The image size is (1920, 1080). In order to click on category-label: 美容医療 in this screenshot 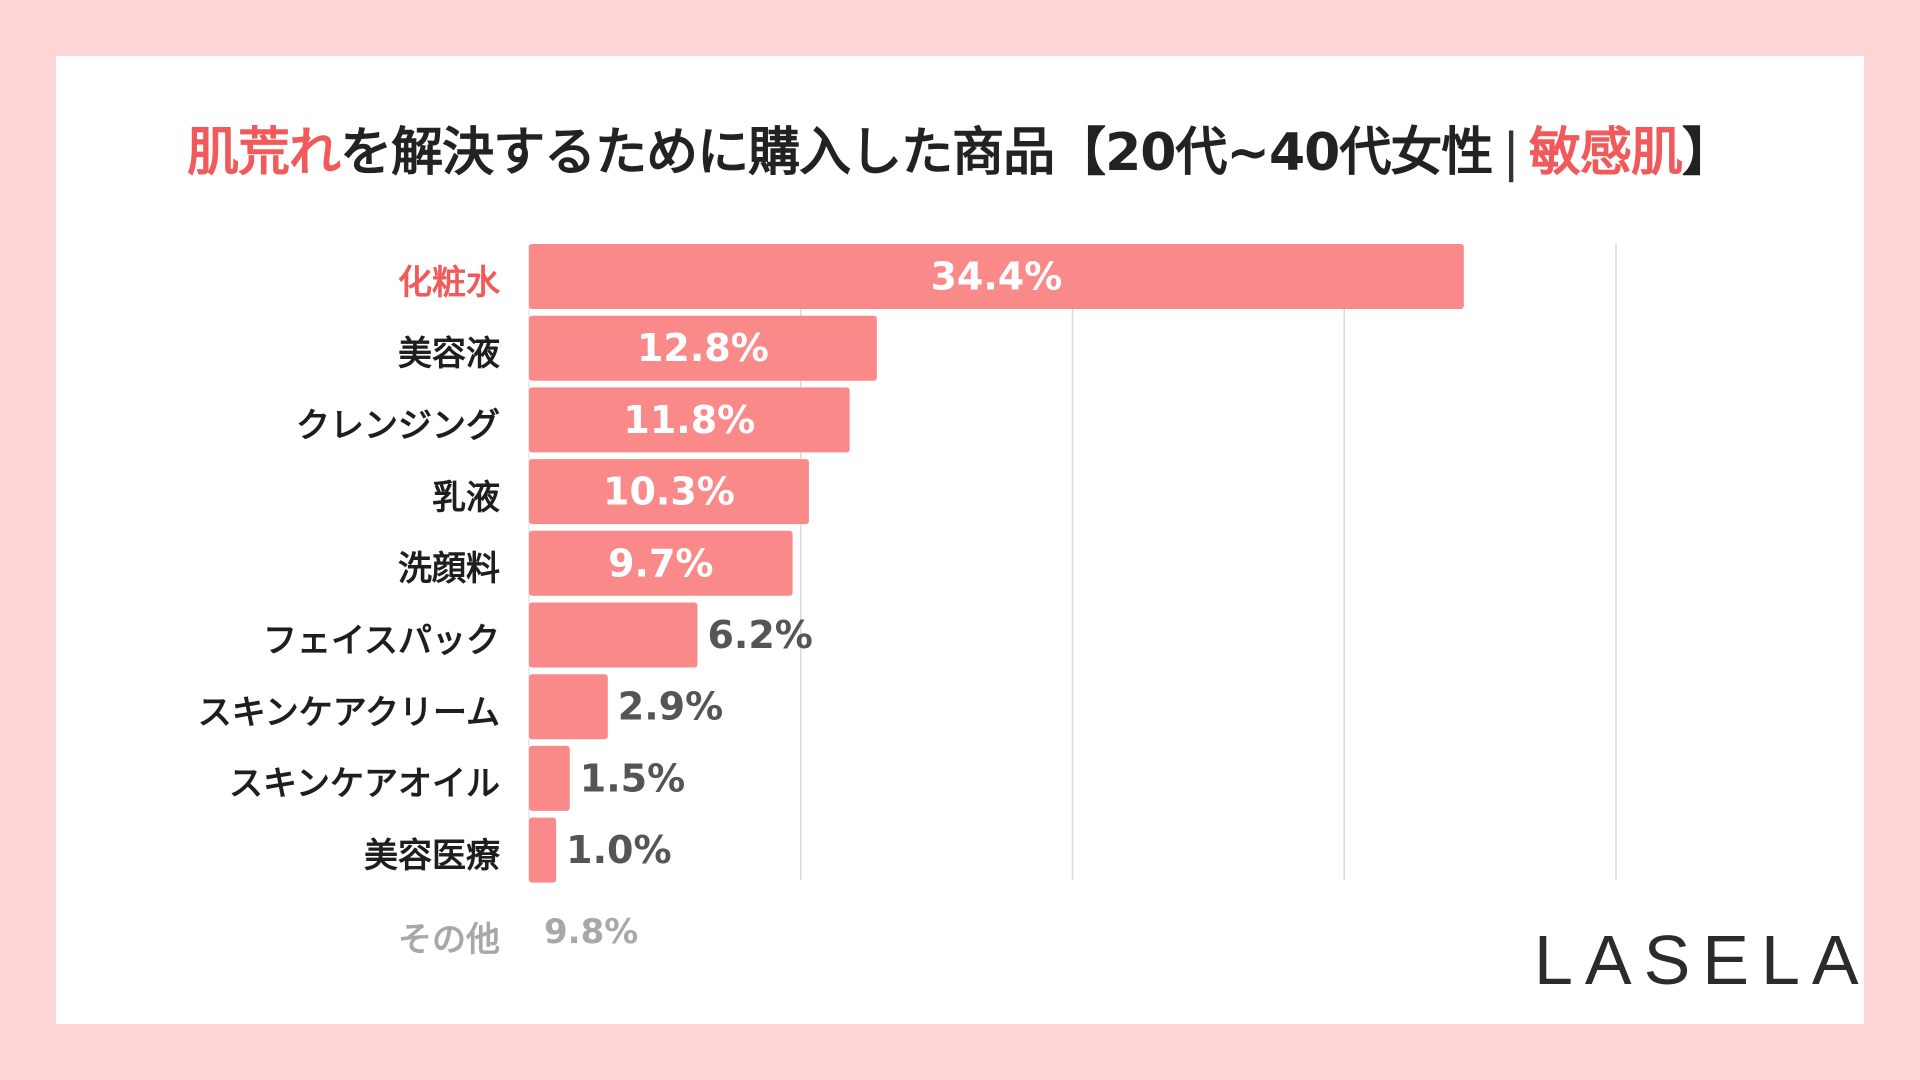, I will do `click(432, 856)`.